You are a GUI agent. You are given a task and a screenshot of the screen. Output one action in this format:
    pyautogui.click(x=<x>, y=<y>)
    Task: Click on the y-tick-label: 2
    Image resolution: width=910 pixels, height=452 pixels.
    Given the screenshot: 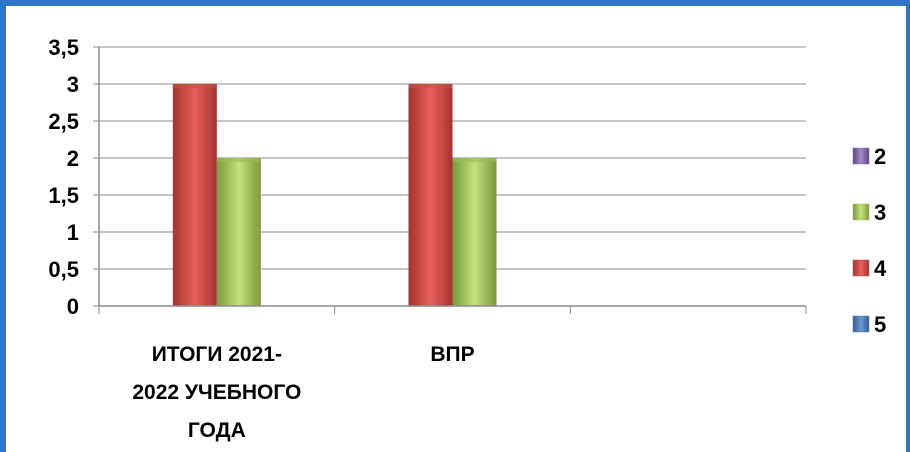 What is the action you would take?
    pyautogui.click(x=73, y=158)
    